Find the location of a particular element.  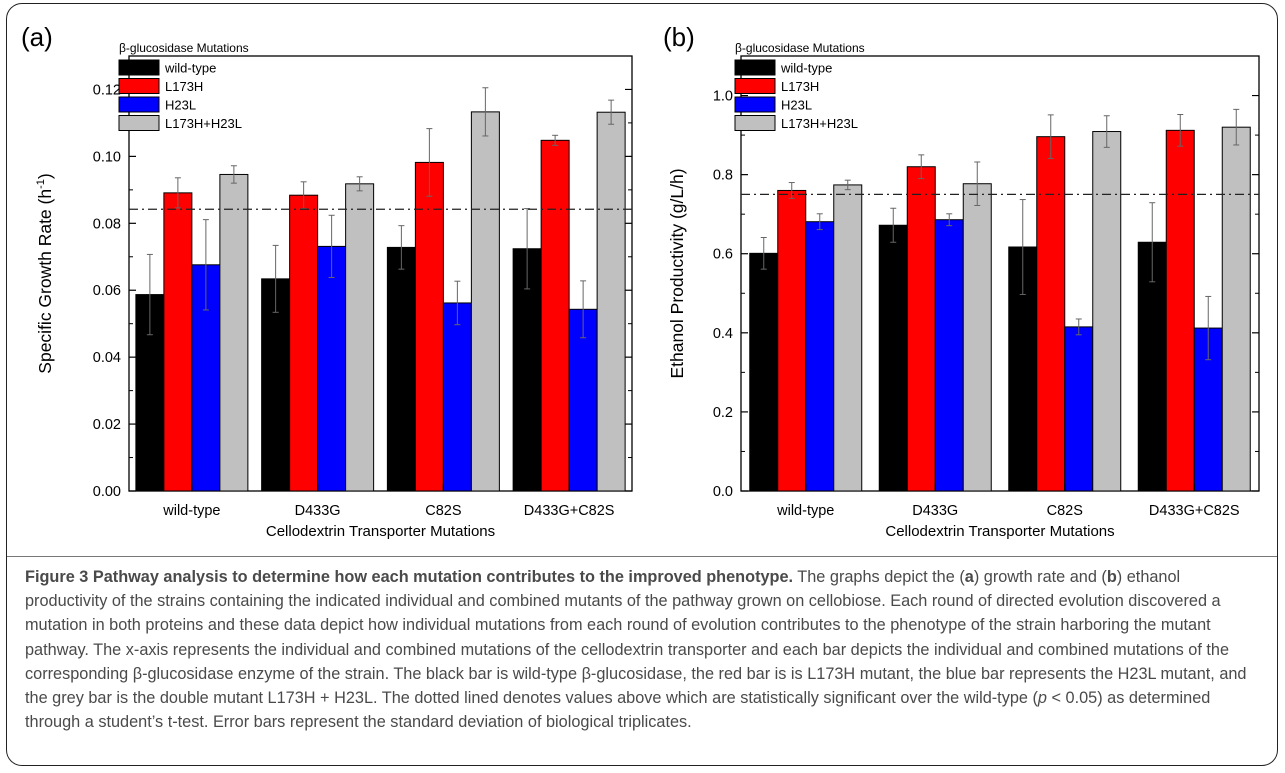

y-tick-label: 0.0 is located at coordinates (723, 492).